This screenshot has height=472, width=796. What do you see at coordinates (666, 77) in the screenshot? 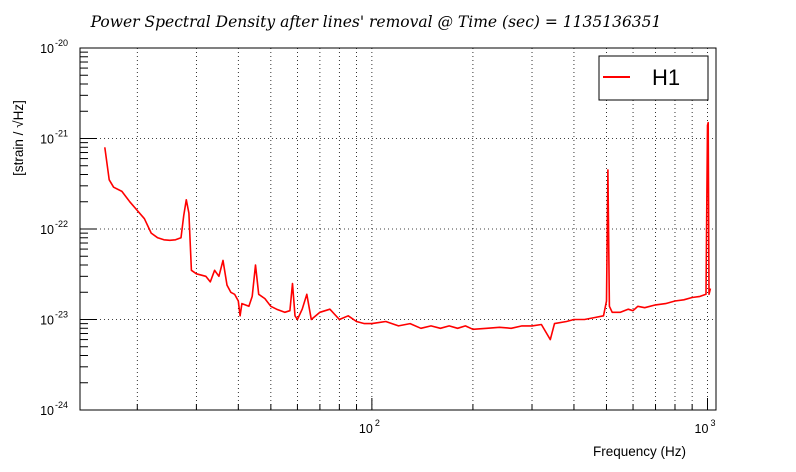
I see `legend-label-h1: H1` at bounding box center [666, 77].